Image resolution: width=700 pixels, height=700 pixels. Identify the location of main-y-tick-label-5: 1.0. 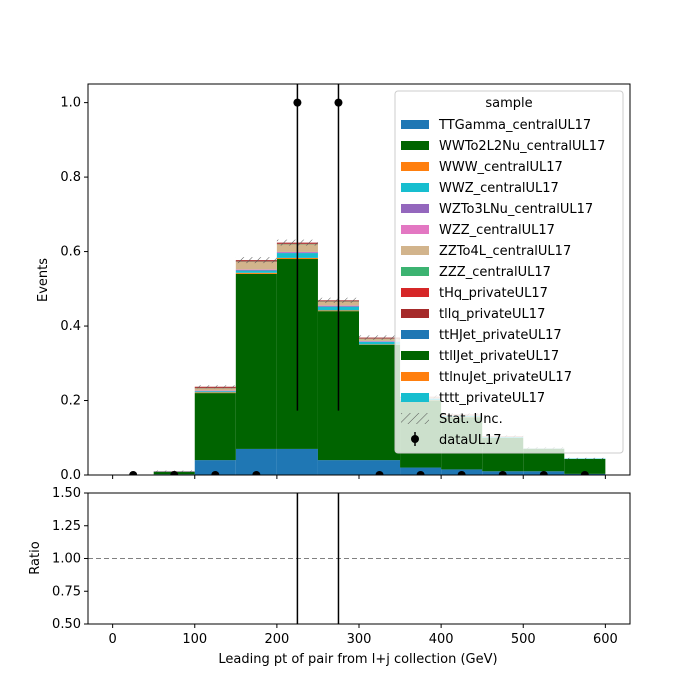
(70, 103).